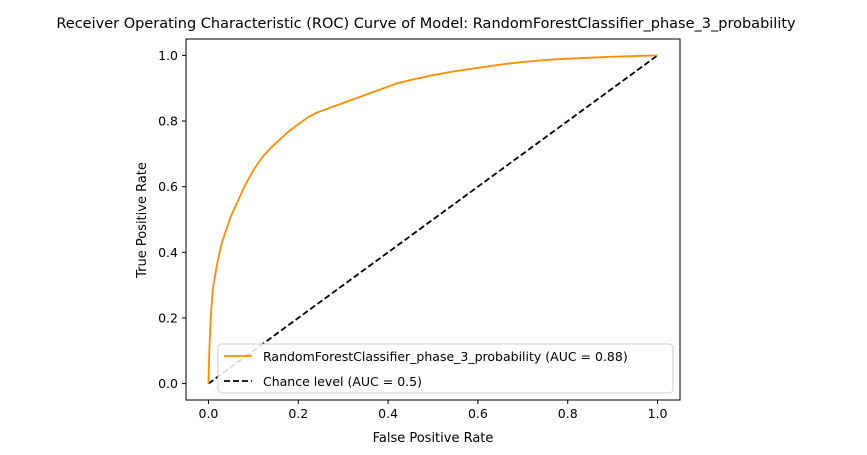 This screenshot has height=455, width=867. Describe the element at coordinates (342, 381) in the screenshot. I see `legend-label-chance: Chance level (AUC = 0.5)` at that location.